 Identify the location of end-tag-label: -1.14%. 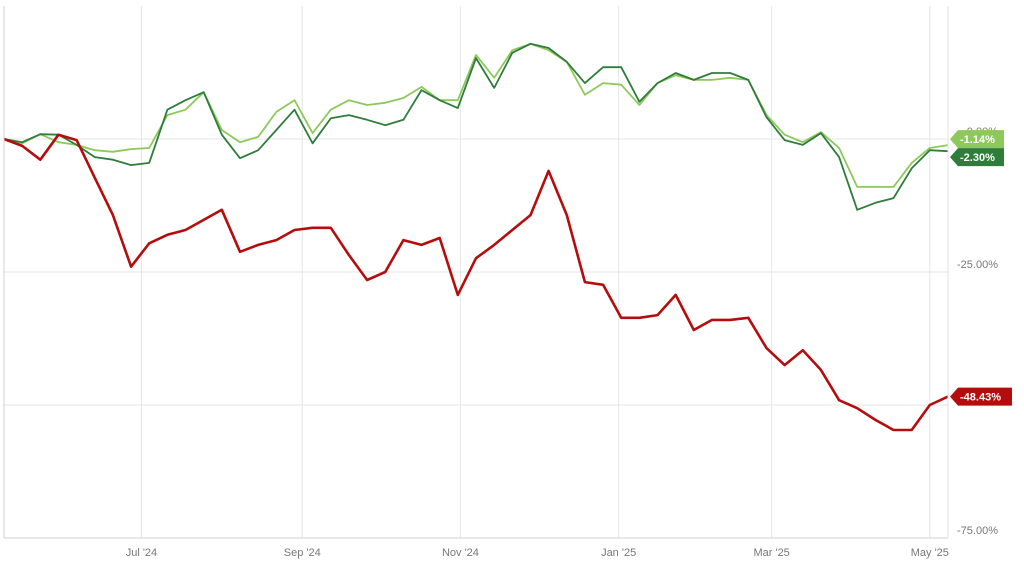
(977, 140).